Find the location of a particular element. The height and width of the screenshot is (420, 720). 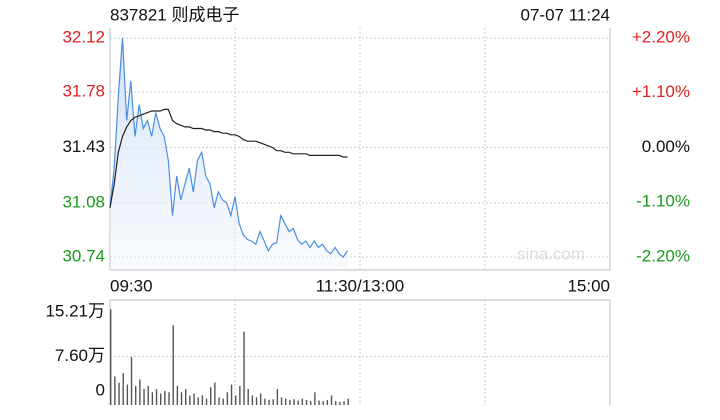

y-tick-label: 7.60万 is located at coordinates (80, 355).